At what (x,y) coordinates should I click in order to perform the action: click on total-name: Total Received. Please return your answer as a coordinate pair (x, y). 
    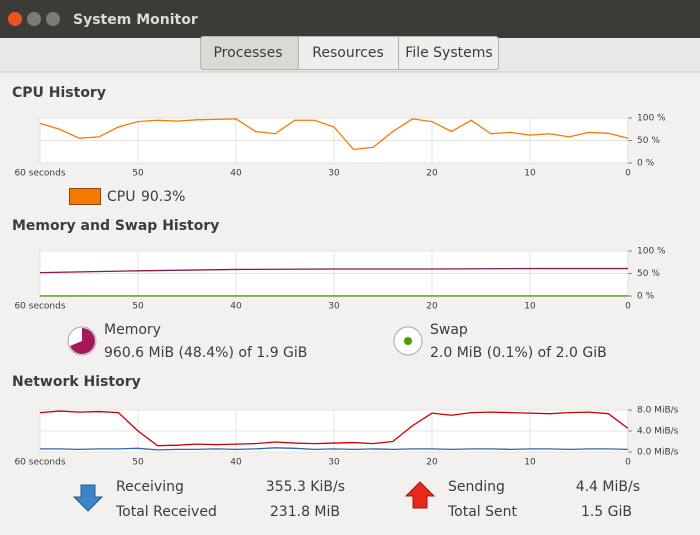
    Looking at the image, I should click on (166, 512).